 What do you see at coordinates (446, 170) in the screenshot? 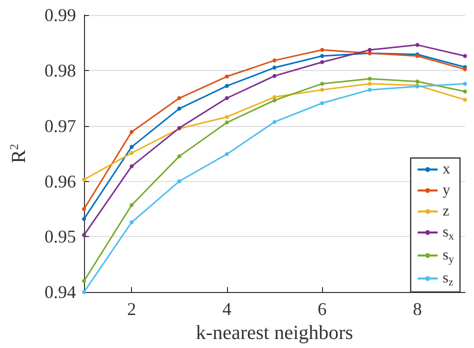
I see `legend-label: x` at bounding box center [446, 170].